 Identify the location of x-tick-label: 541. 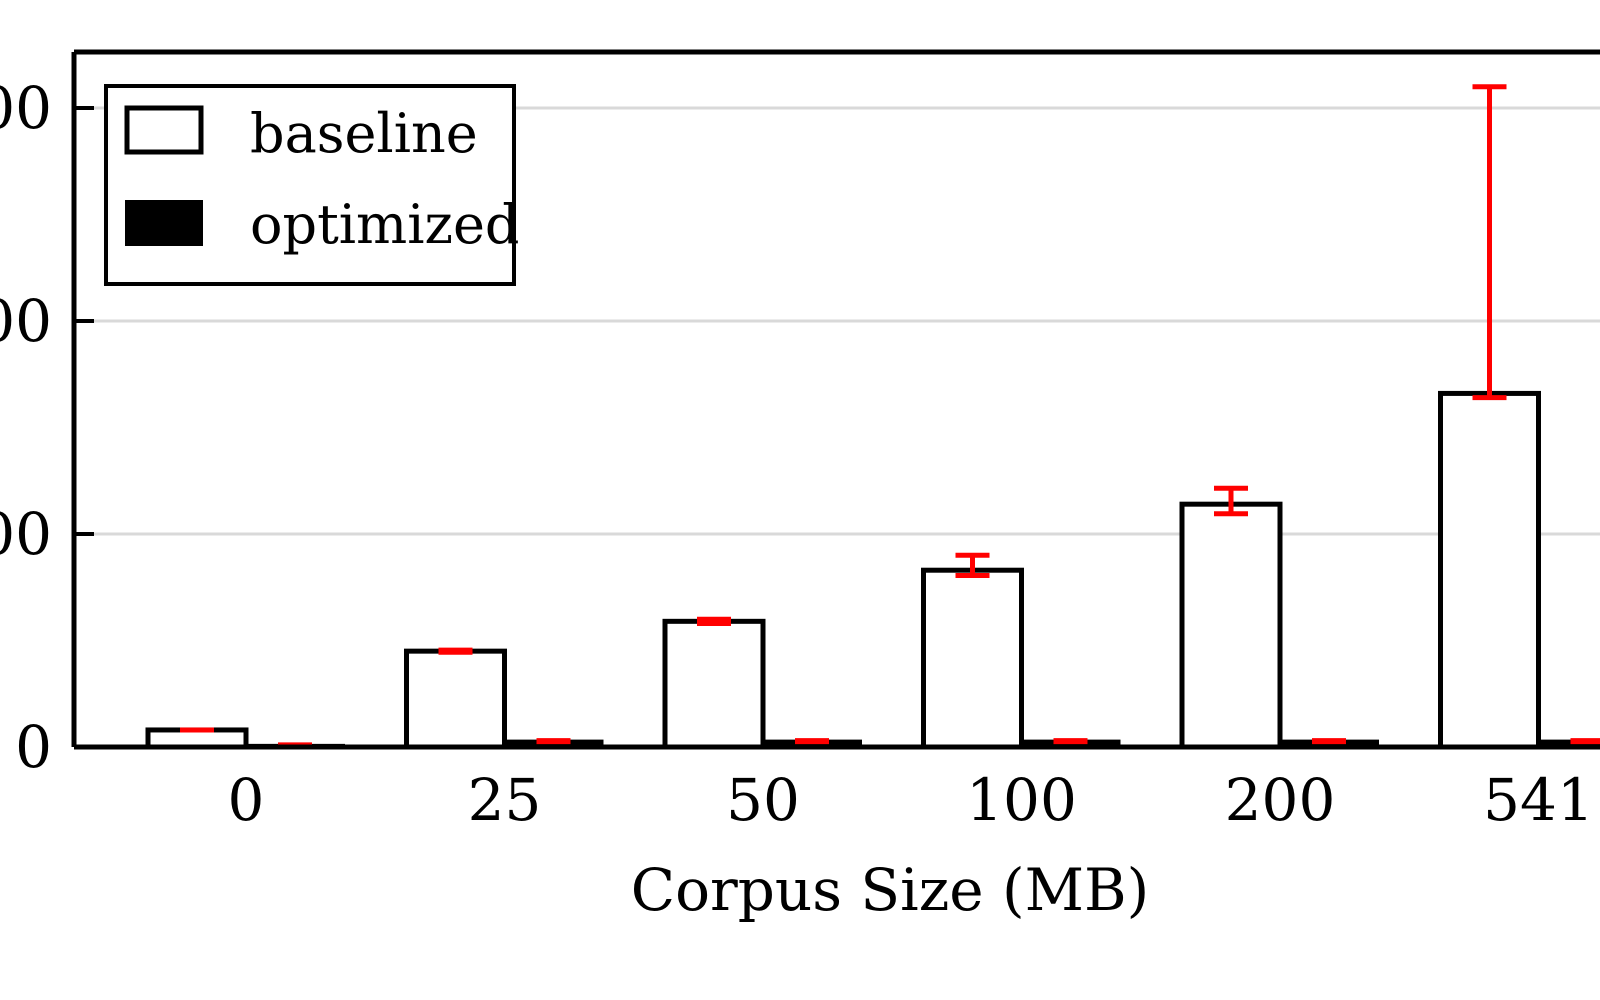
(1538, 800).